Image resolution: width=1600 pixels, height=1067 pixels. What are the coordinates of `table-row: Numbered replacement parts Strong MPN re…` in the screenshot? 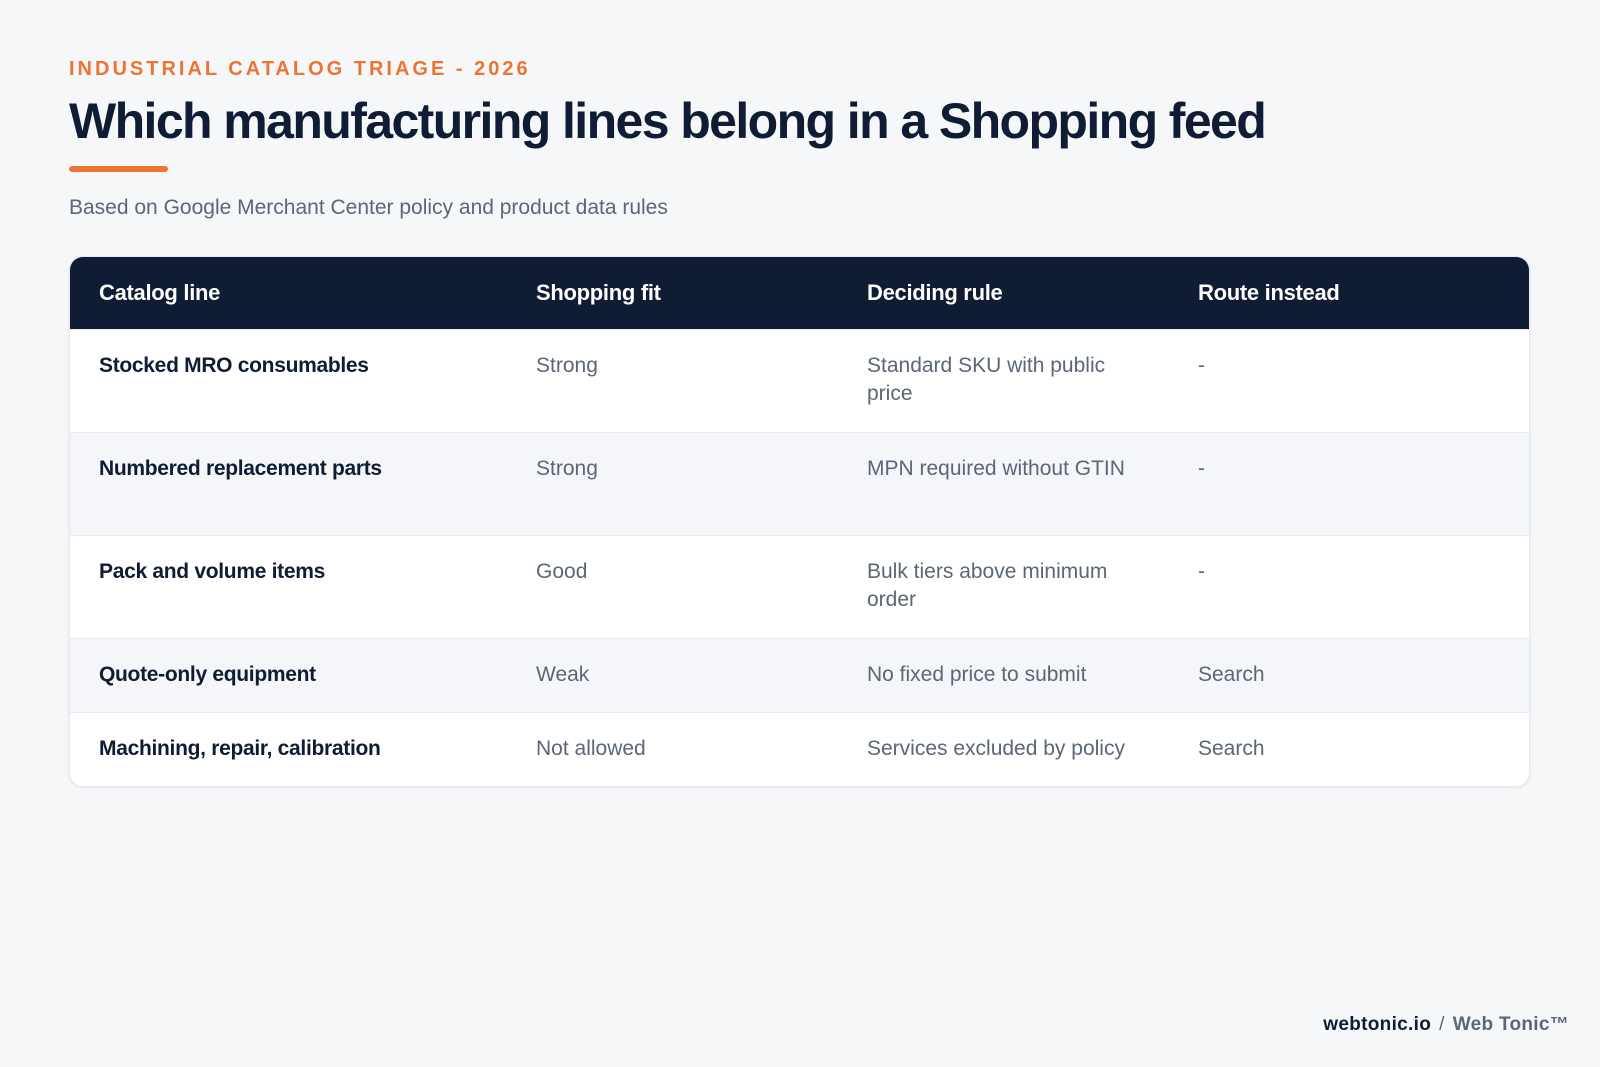 It's located at (799, 483).